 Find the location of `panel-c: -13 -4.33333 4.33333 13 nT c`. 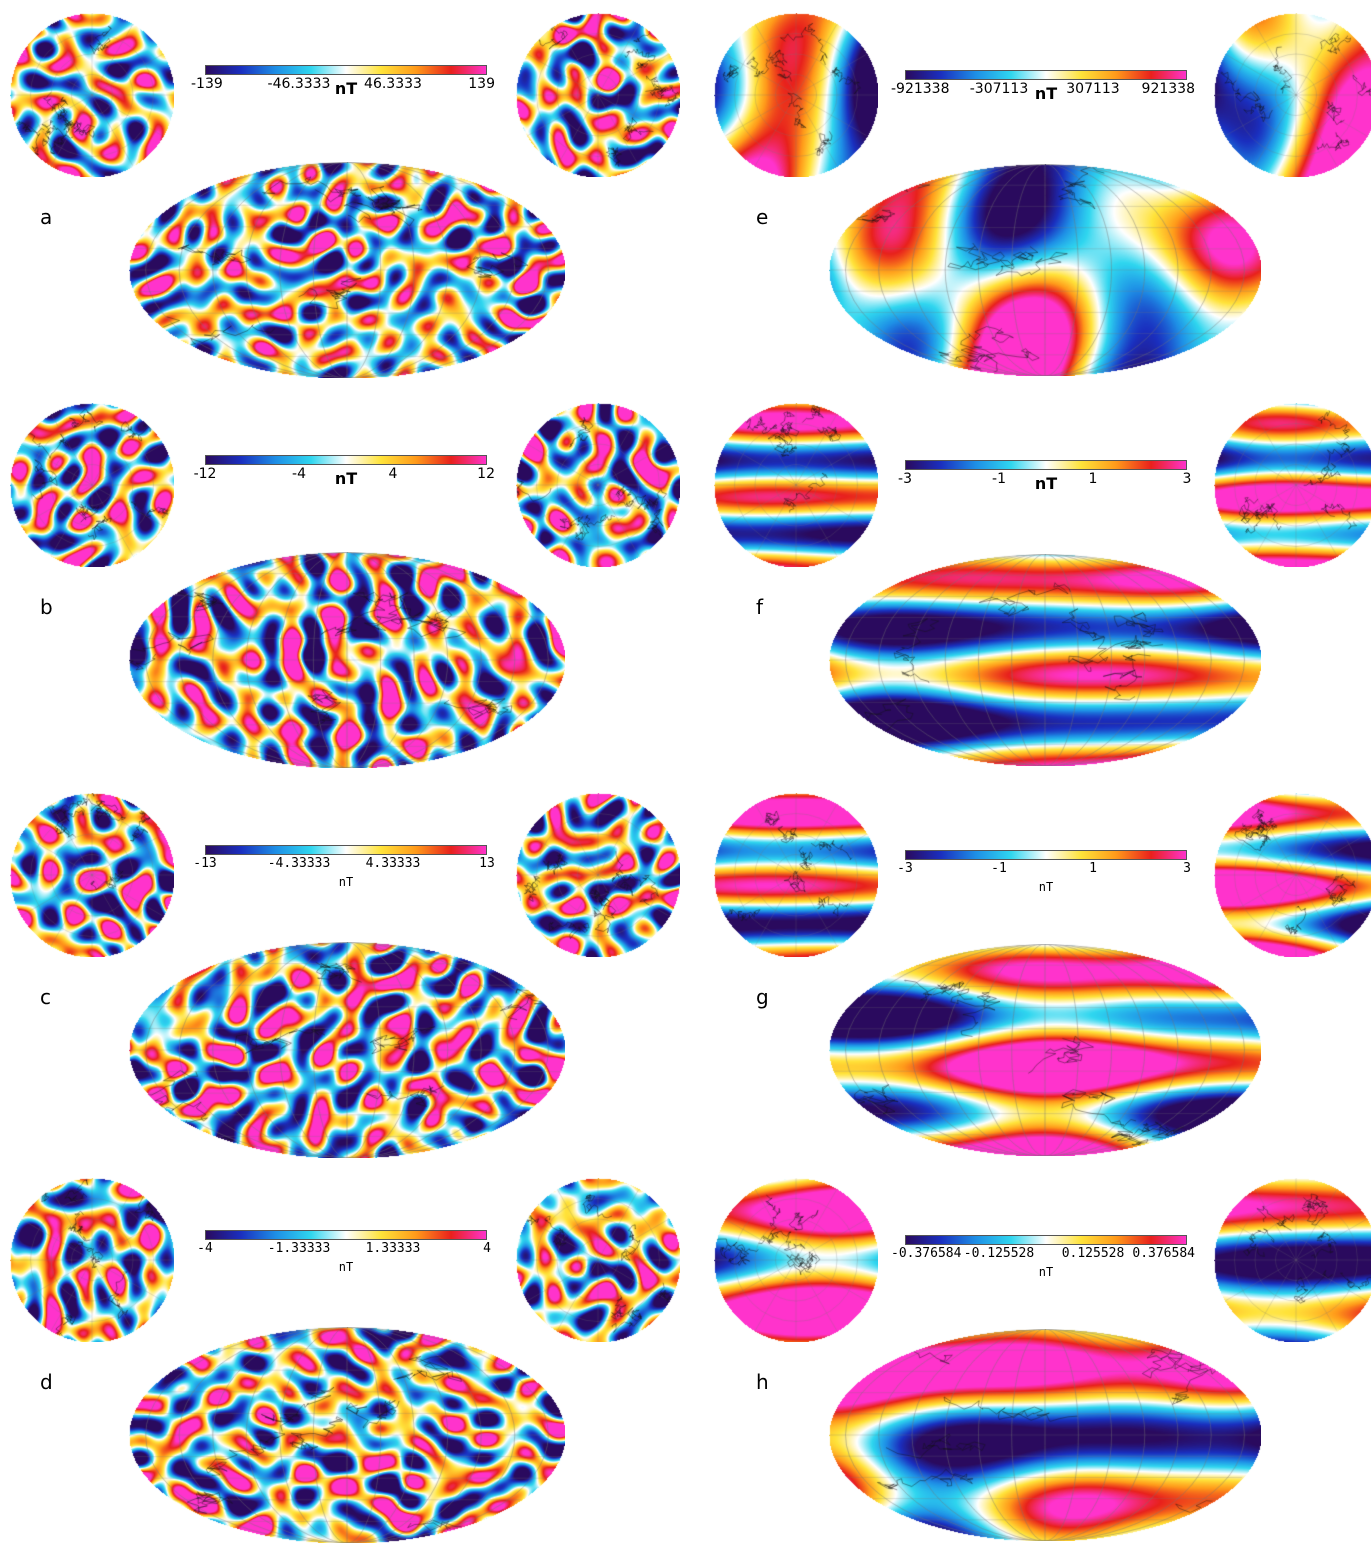

panel-c: -13 -4.33333 4.33333 13 nT c is located at coordinates (342, 972).